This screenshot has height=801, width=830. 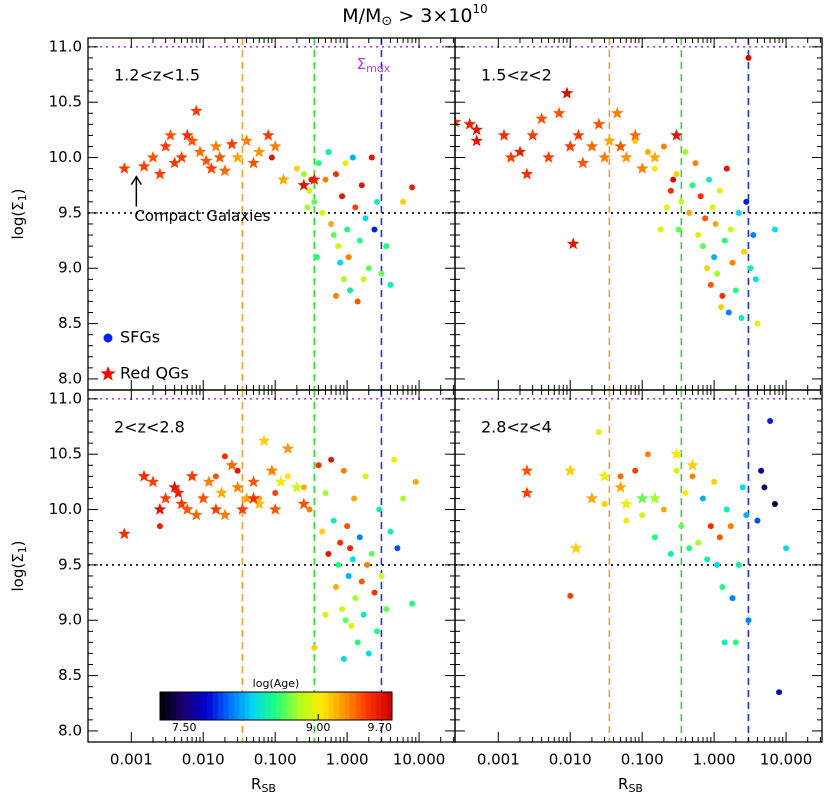 I want to click on y-axis-label: log(Σ1), so click(x=19, y=565).